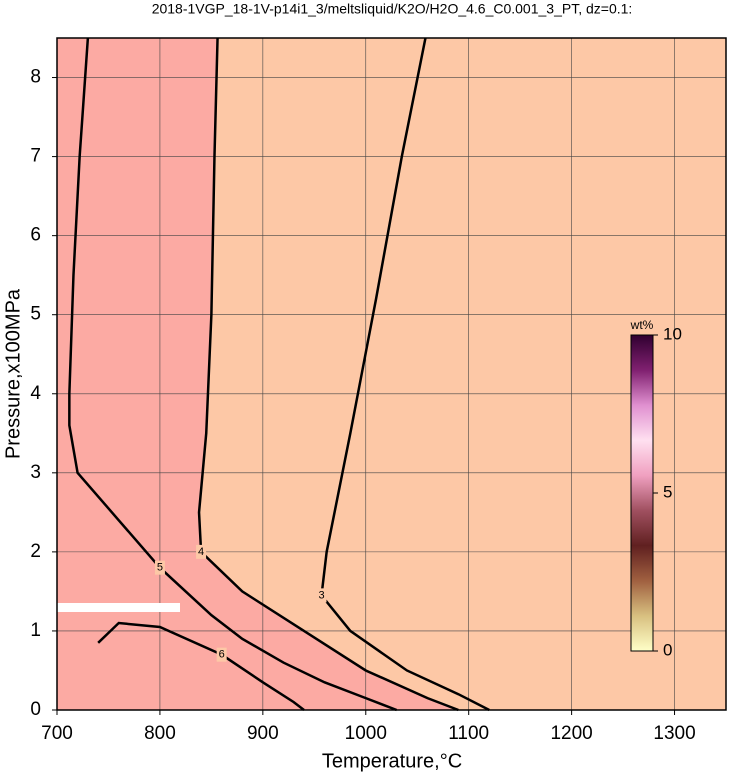 Image resolution: width=734 pixels, height=781 pixels. I want to click on colorbar-tick-label: 0, so click(667, 649).